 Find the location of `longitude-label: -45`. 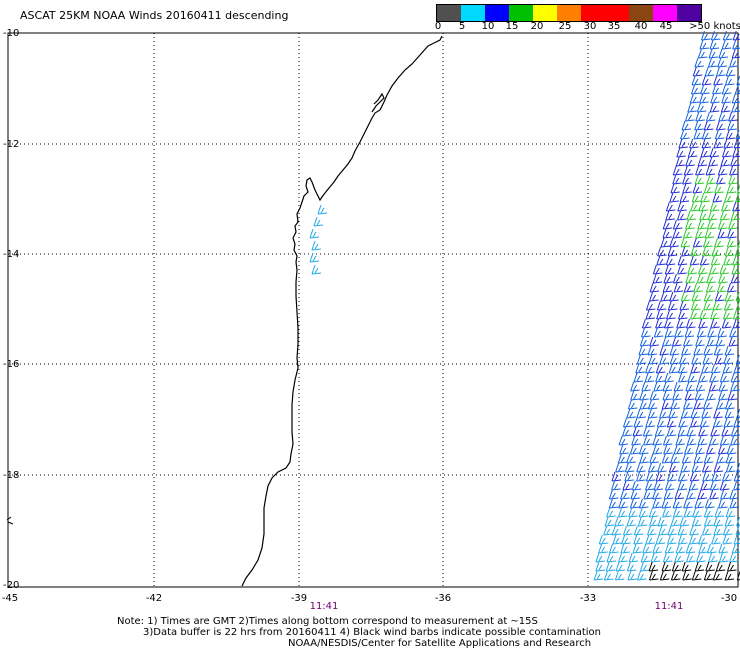

longitude-label: -45 is located at coordinates (10, 598).